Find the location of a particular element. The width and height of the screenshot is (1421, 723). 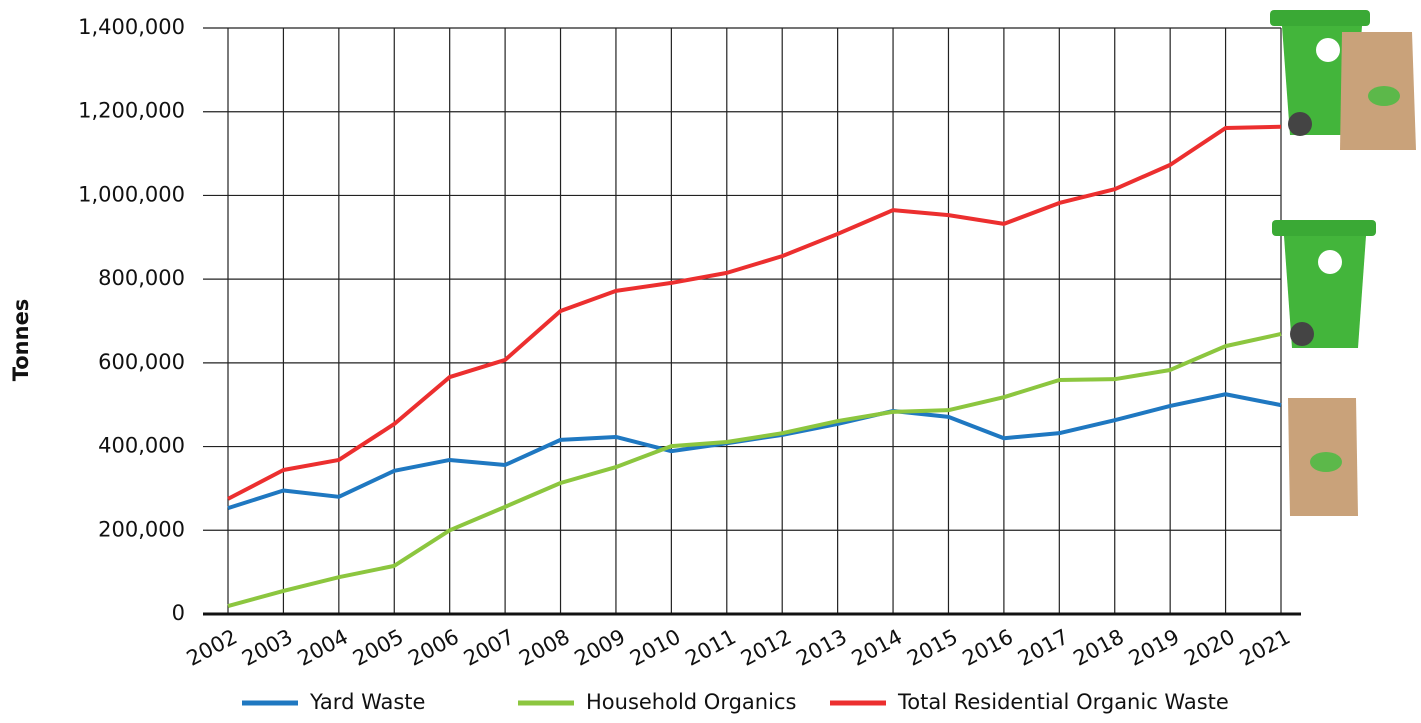

x-tick-label: 2018 is located at coordinates (1098, 648).